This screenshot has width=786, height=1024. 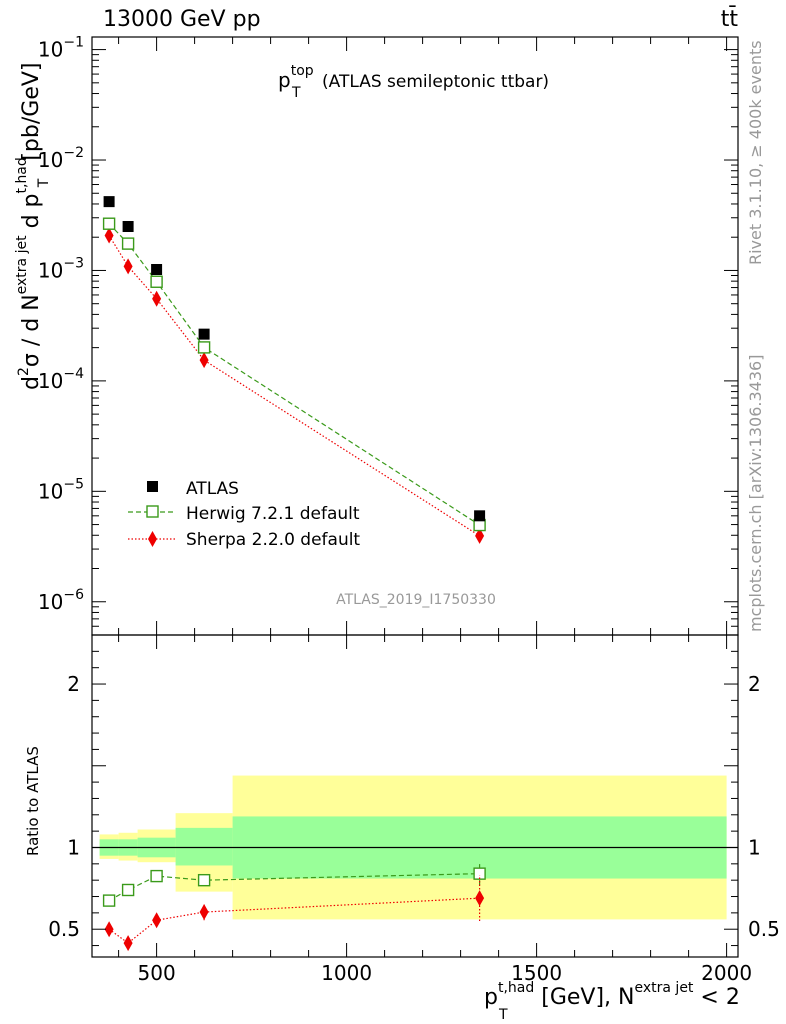 What do you see at coordinates (416, 600) in the screenshot?
I see `analysis-label: ATLAS_2019_I1750330` at bounding box center [416, 600].